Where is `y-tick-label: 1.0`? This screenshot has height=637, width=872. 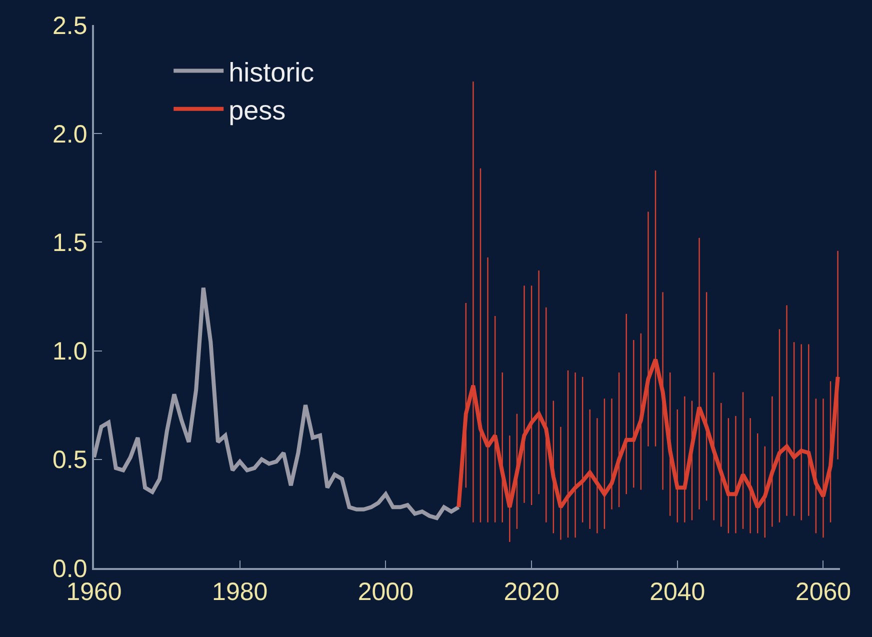
y-tick-label: 1.0 is located at coordinates (70, 352).